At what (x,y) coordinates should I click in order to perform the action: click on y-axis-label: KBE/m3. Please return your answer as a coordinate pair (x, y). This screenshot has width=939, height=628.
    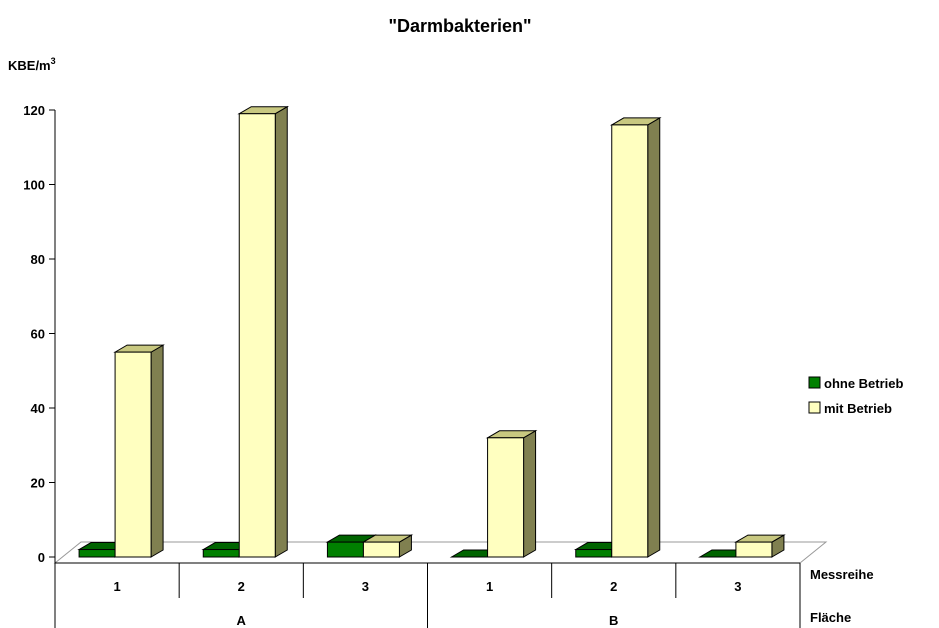
    Looking at the image, I should click on (32, 64).